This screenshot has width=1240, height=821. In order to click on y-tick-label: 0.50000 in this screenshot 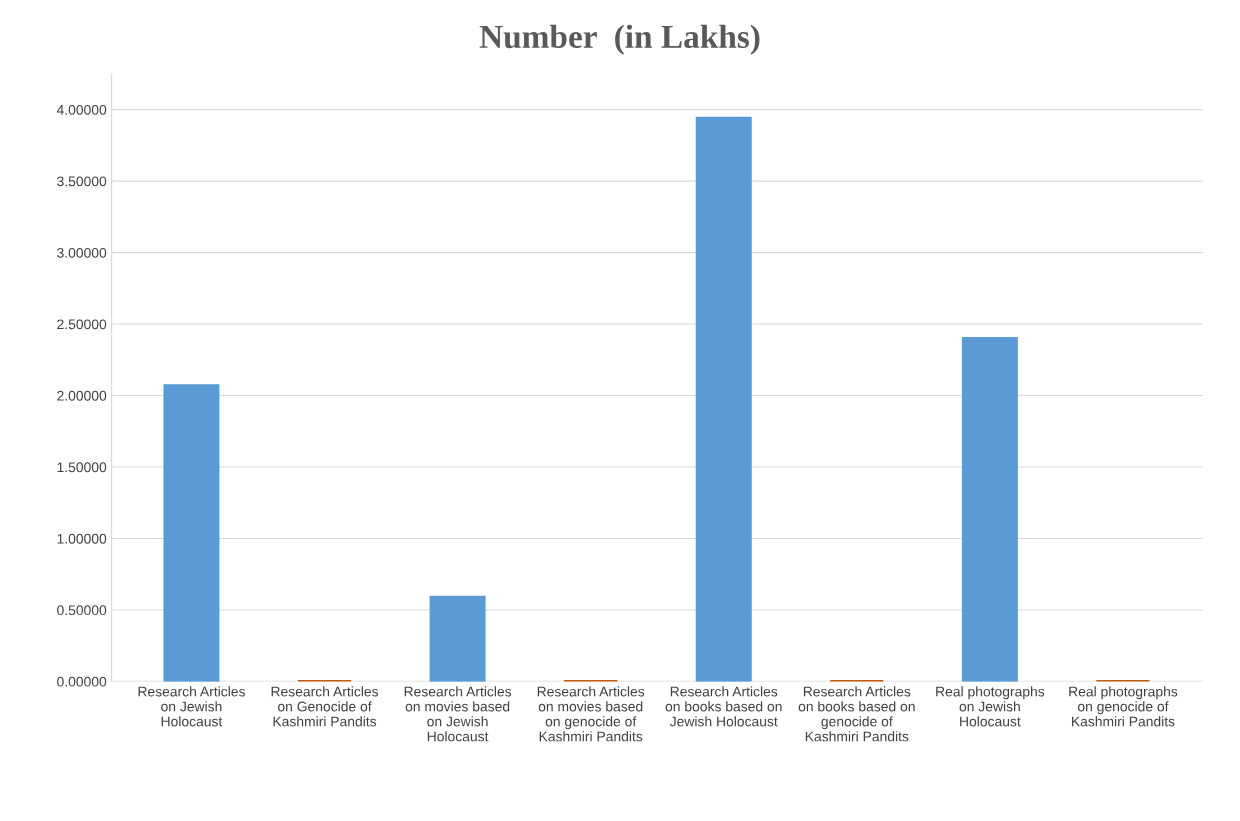, I will do `click(82, 610)`.